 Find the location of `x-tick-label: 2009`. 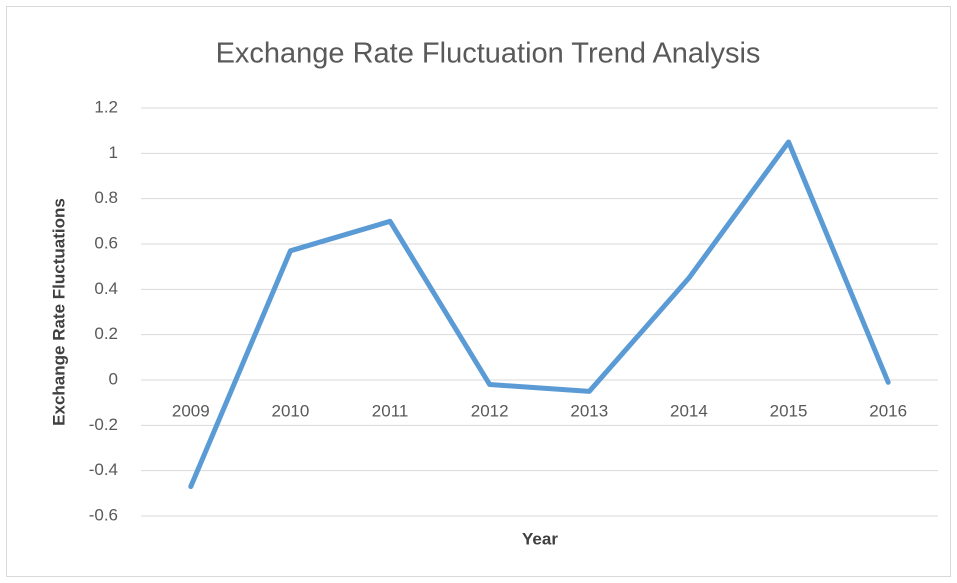

x-tick-label: 2009 is located at coordinates (191, 410).